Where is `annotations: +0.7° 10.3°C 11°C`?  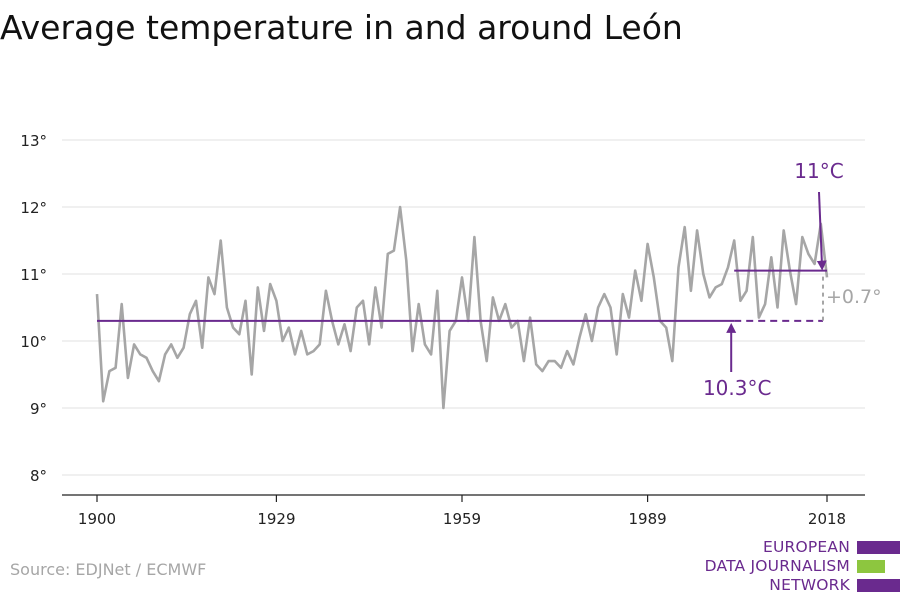 annotations: +0.7° 10.3°C 11°C is located at coordinates (792, 279).